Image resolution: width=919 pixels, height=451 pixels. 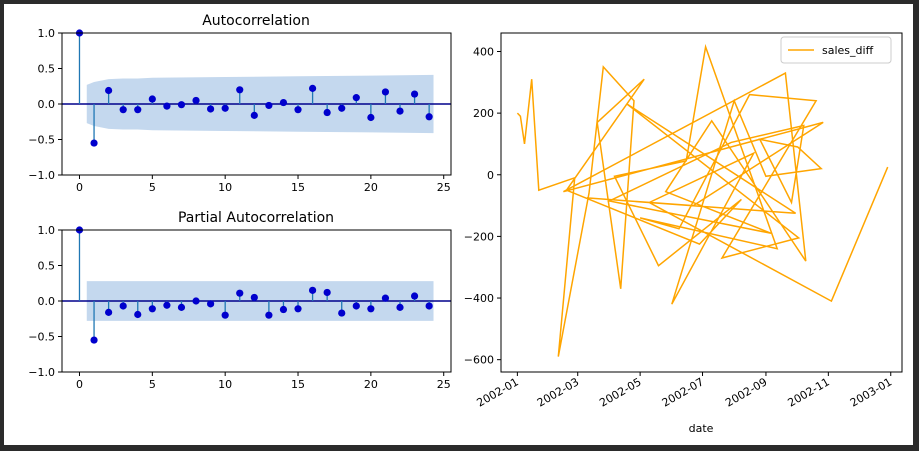 I want to click on acf-ytick-label: 0.0, so click(x=47, y=104).